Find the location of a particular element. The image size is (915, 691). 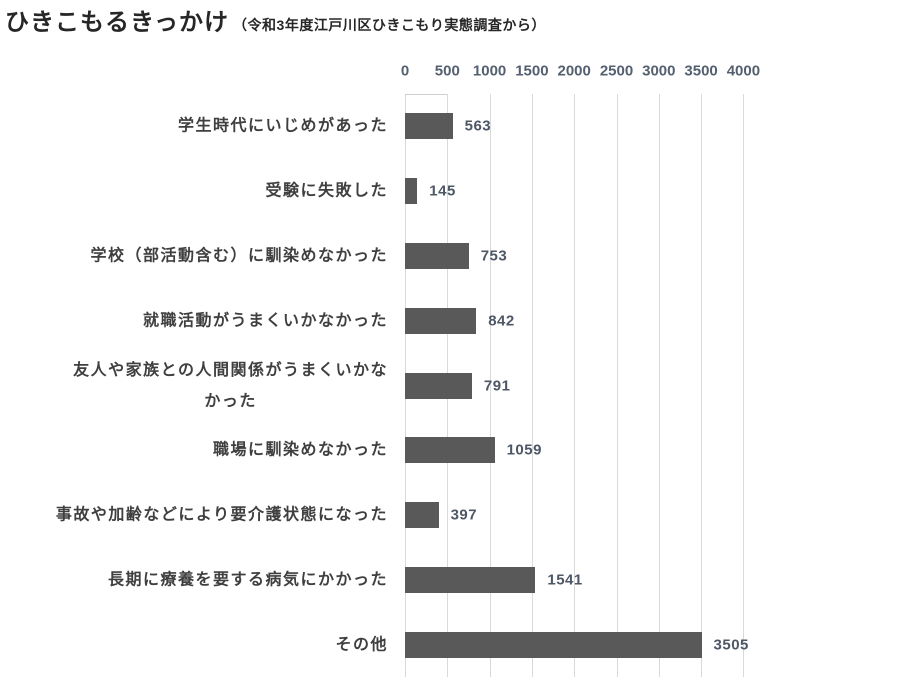

value-label: 563 is located at coordinates (478, 126).